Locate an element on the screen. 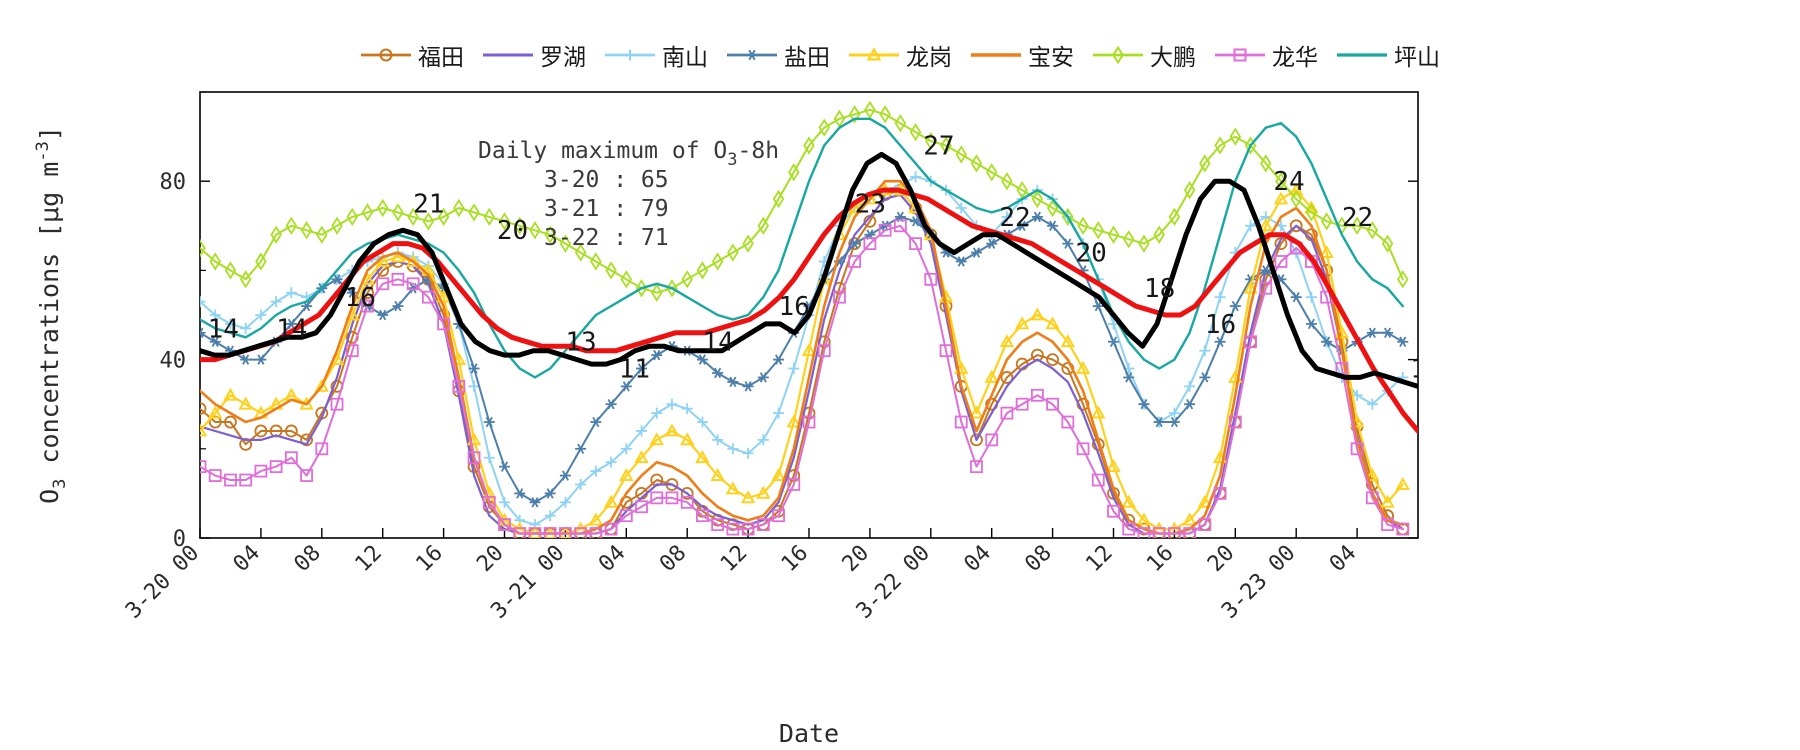 The image size is (1800, 750). legend: 福田 罗湖 南山 盐田 龙岗 宝安 大鹏 龙华 坪山 is located at coordinates (900, 55).